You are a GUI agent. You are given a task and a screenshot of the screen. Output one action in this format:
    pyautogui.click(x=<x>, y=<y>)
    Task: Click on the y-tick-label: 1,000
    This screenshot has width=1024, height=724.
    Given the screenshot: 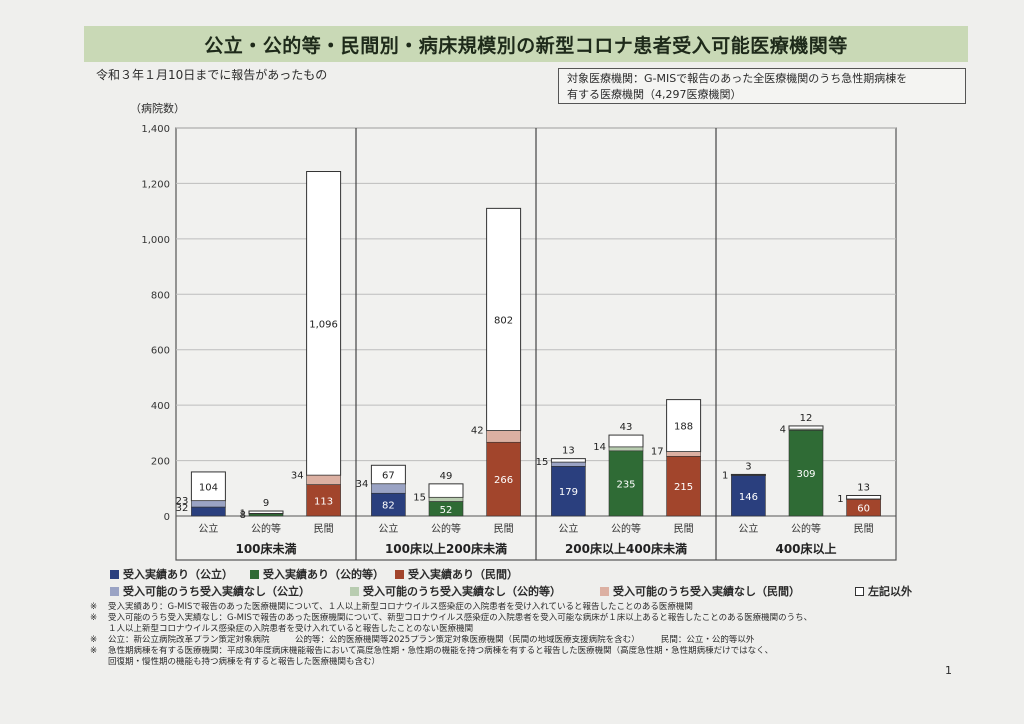 What is the action you would take?
    pyautogui.click(x=155, y=240)
    